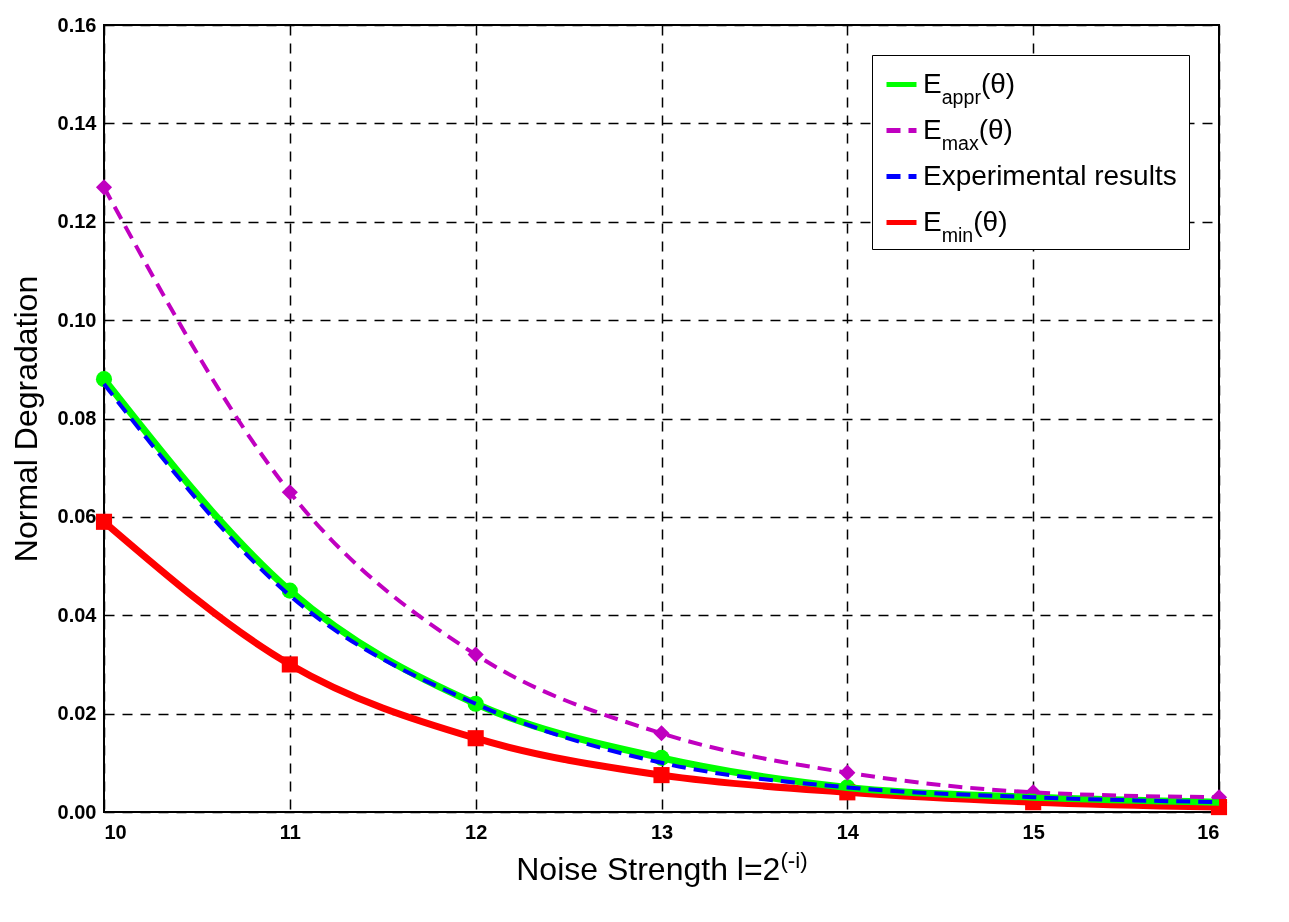 This screenshot has width=1289, height=922. I want to click on x-tick-label: 10, so click(115, 831).